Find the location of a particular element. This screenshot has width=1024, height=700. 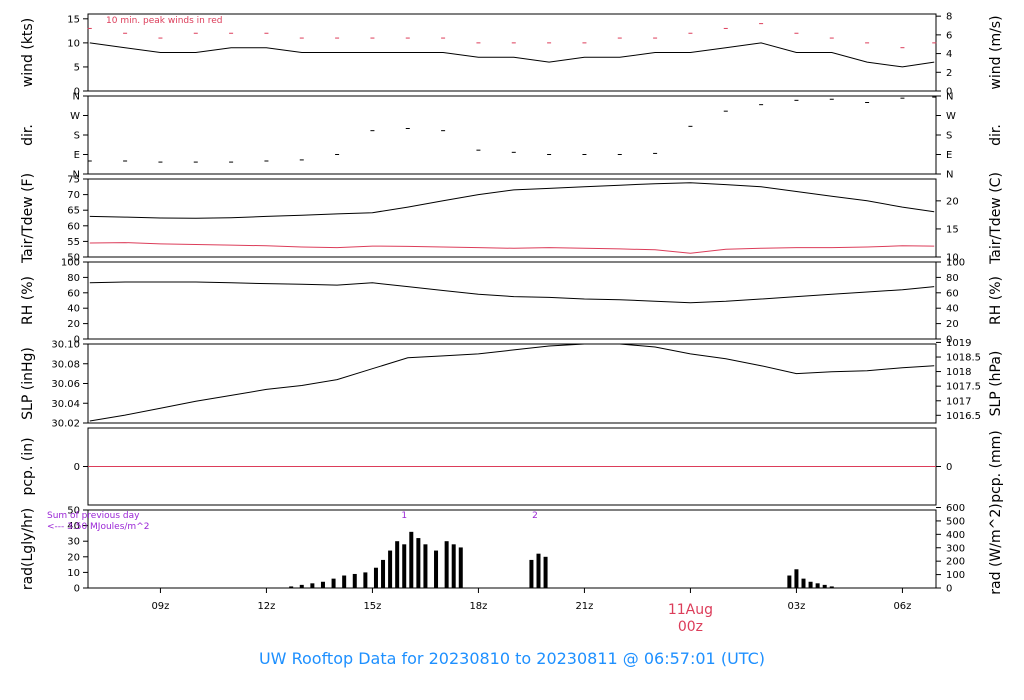

right-tick-label-wind-0: 0 is located at coordinates (949, 92).